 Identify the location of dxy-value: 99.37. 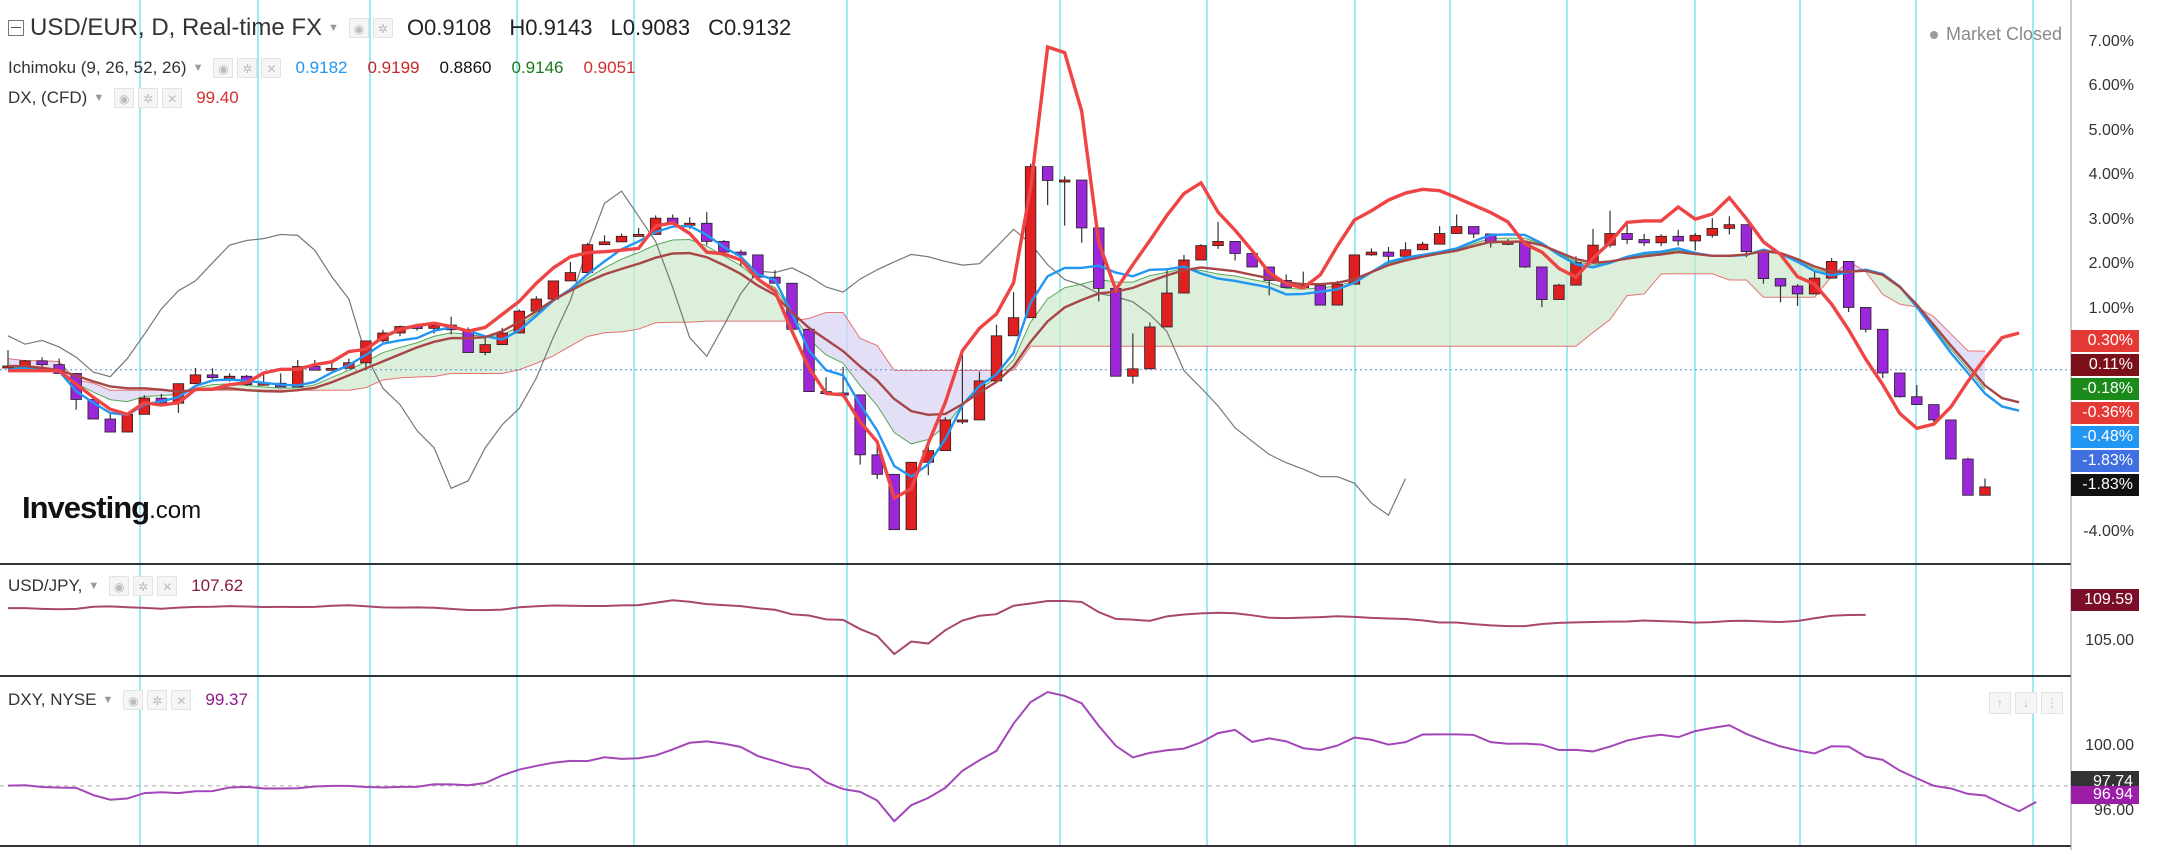
(226, 699).